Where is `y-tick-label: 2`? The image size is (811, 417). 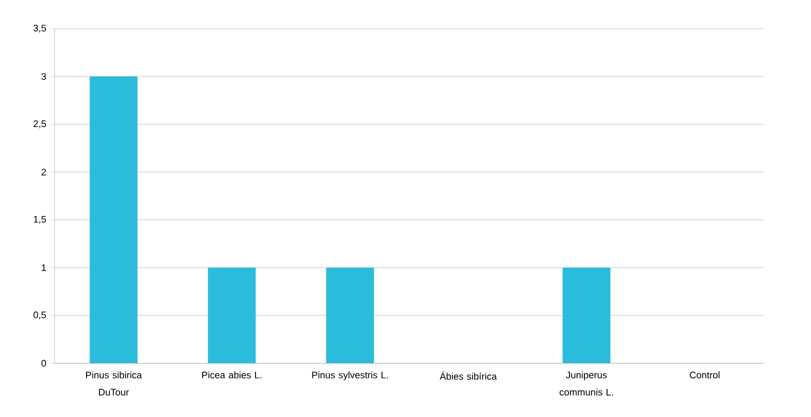
y-tick-label: 2 is located at coordinates (44, 172).